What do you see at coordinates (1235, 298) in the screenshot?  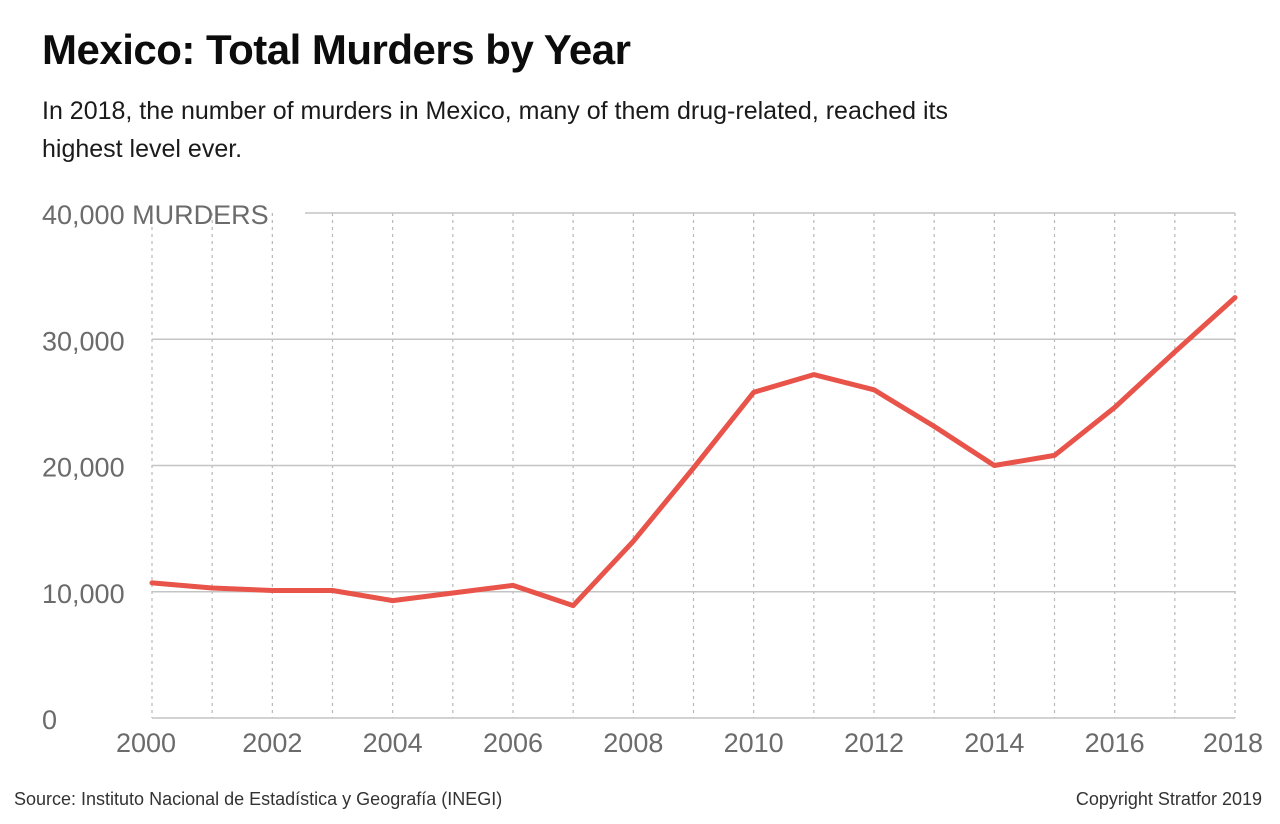 I see `data-point-2018` at bounding box center [1235, 298].